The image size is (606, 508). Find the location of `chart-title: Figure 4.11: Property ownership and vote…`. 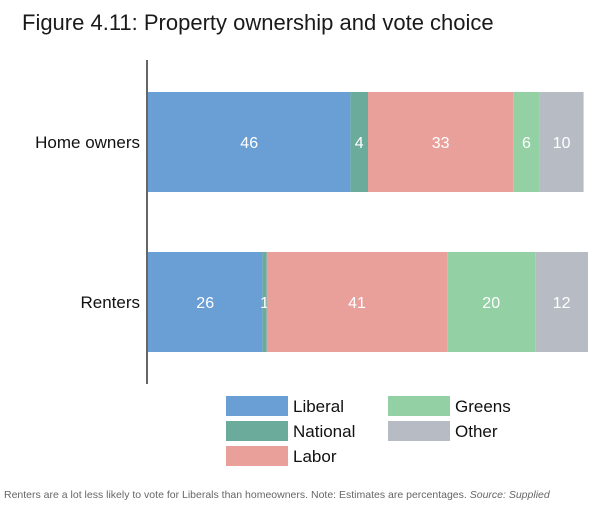

chart-title: Figure 4.11: Property ownership and vote… is located at coordinates (258, 22).